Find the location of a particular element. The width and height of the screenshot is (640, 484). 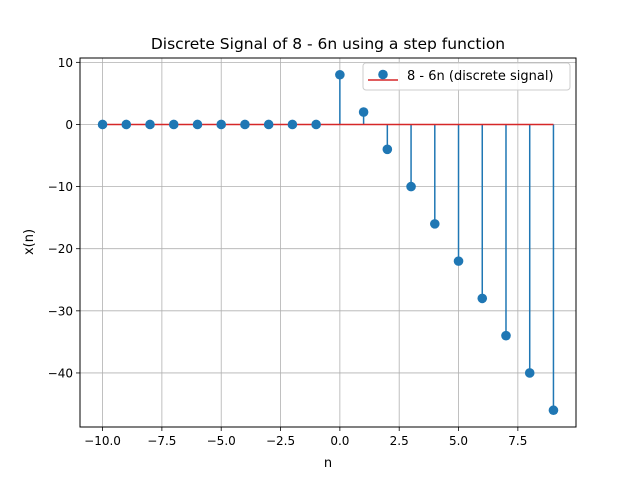

x-tick-label: −7.5 is located at coordinates (161, 441).